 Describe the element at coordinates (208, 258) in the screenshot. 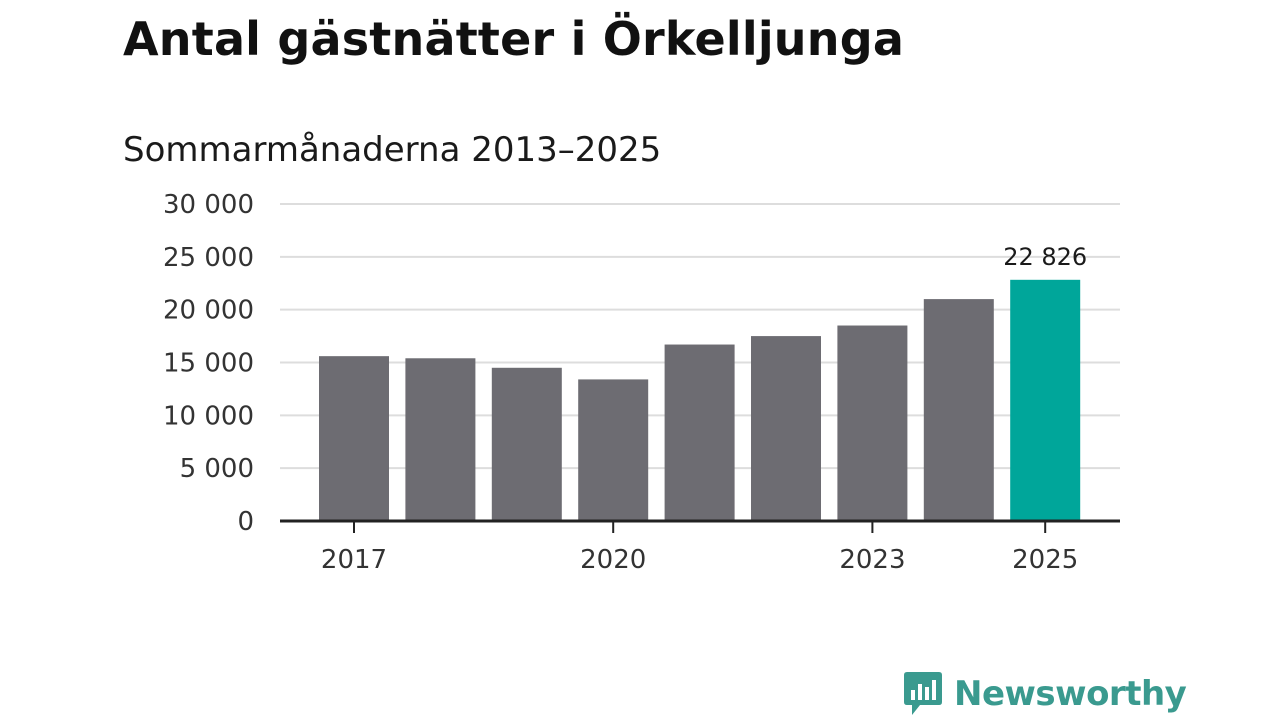

I see `y-tick-label: 25 000` at that location.